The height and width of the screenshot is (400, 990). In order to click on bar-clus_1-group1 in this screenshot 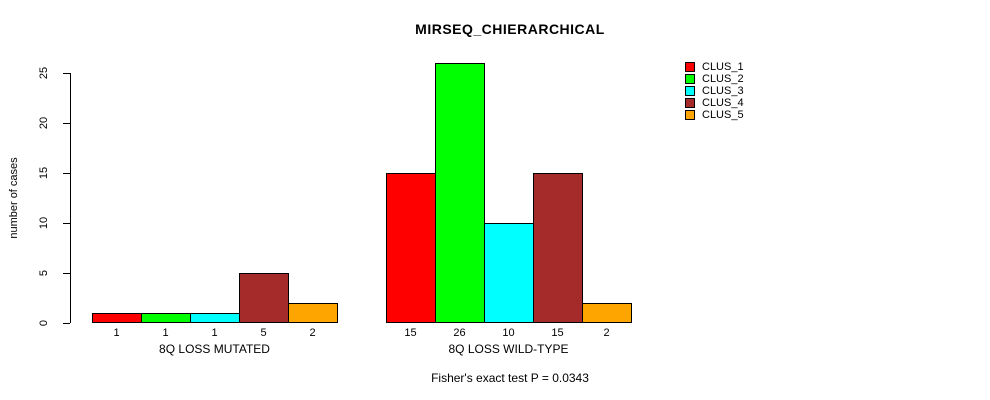, I will do `click(117, 318)`.